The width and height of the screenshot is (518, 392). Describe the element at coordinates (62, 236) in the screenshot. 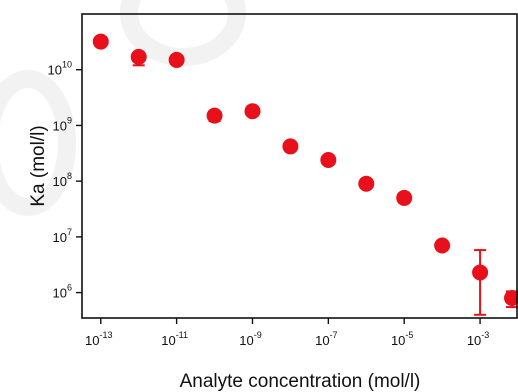

I see `y-tick-label: 10⁷` at that location.